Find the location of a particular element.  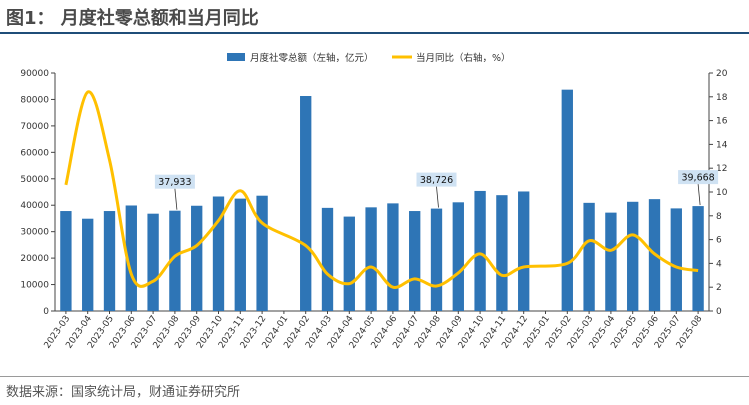

callouts: 37,933 38,726 39,668 is located at coordinates (436, 190).